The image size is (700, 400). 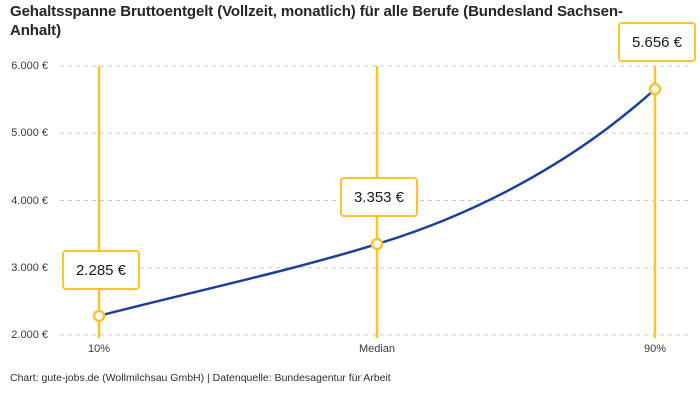 What do you see at coordinates (655, 89) in the screenshot?
I see `data-point-marker-90%` at bounding box center [655, 89].